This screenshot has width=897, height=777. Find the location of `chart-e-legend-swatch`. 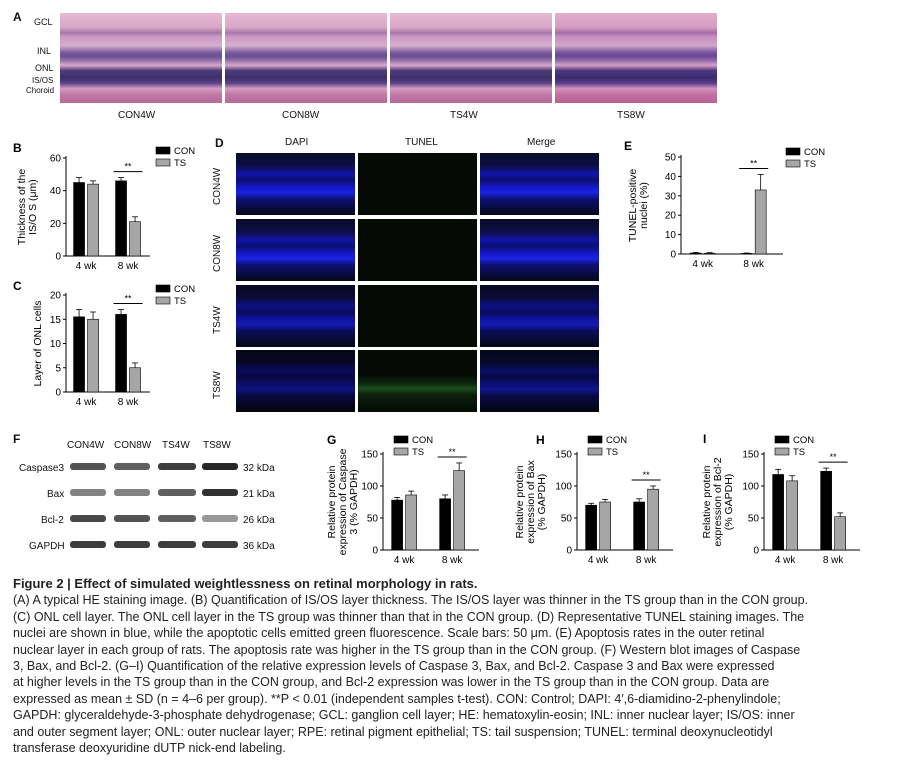

chart-e-legend-swatch is located at coordinates (793, 163).